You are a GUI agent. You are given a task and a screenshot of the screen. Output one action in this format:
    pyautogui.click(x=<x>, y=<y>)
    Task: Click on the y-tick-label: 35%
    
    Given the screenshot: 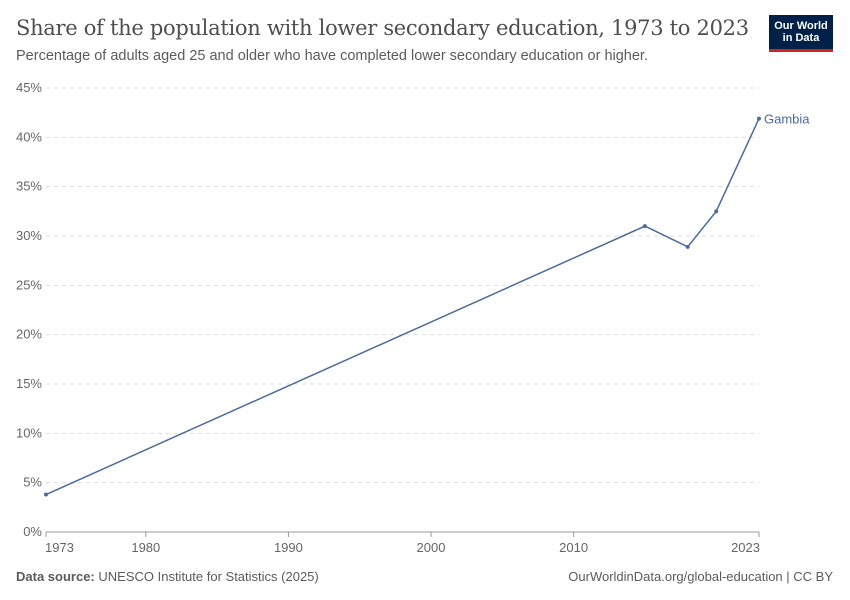 What is the action you would take?
    pyautogui.click(x=29, y=186)
    